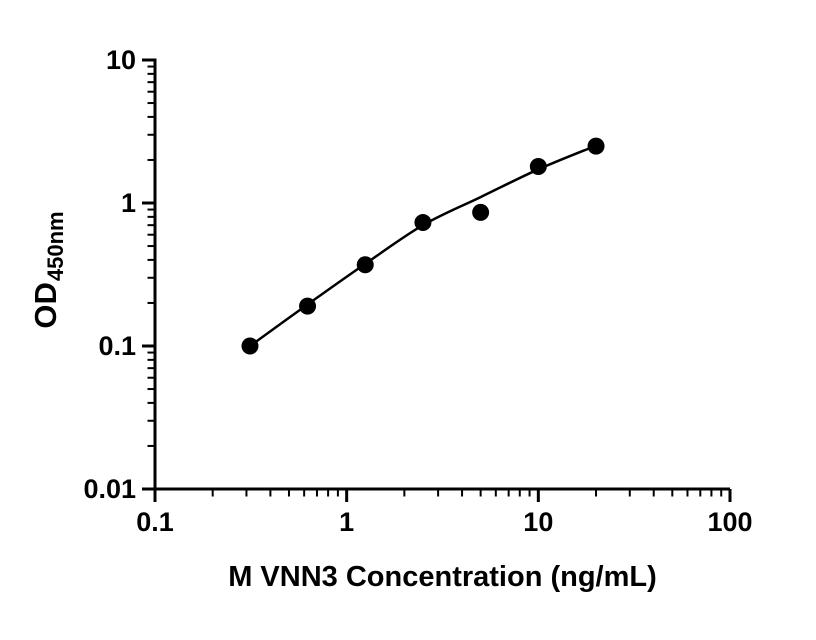  I want to click on y-tick-label: 0.1, so click(117, 346).